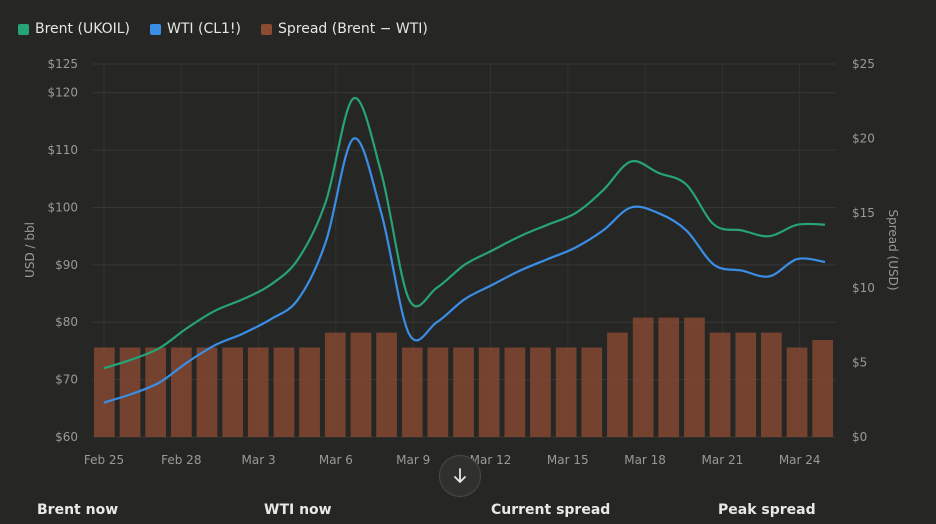 The image size is (936, 524). What do you see at coordinates (893, 249) in the screenshot?
I see `right-axis-label: Spread (USD)` at bounding box center [893, 249].